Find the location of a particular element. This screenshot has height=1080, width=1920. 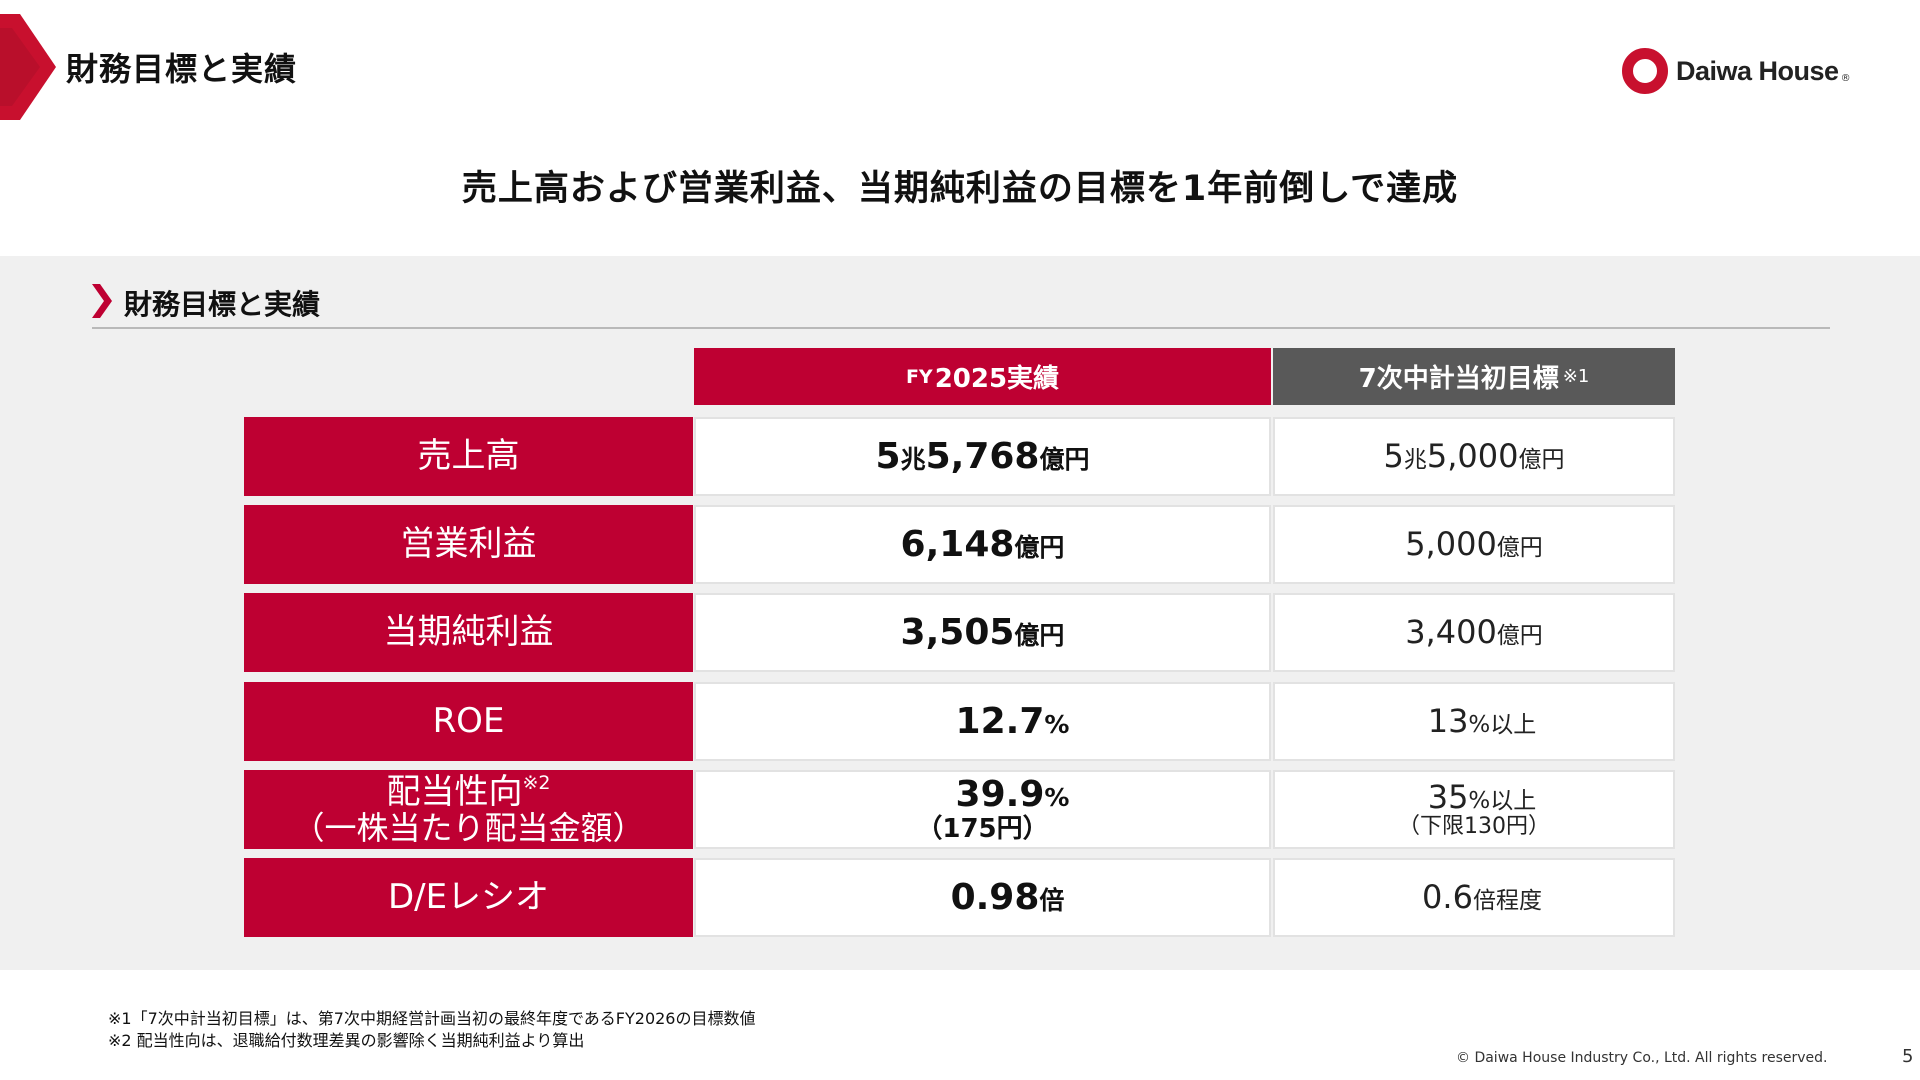

section-title: 財務目標と実績 is located at coordinates (222, 304).